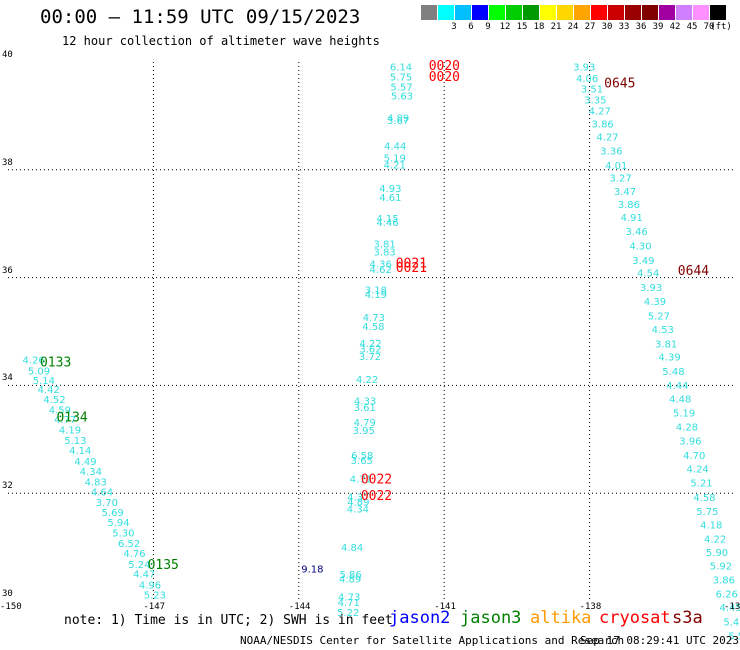 The height and width of the screenshot is (650, 740). I want to click on swh-value: 9.18, so click(312, 570).